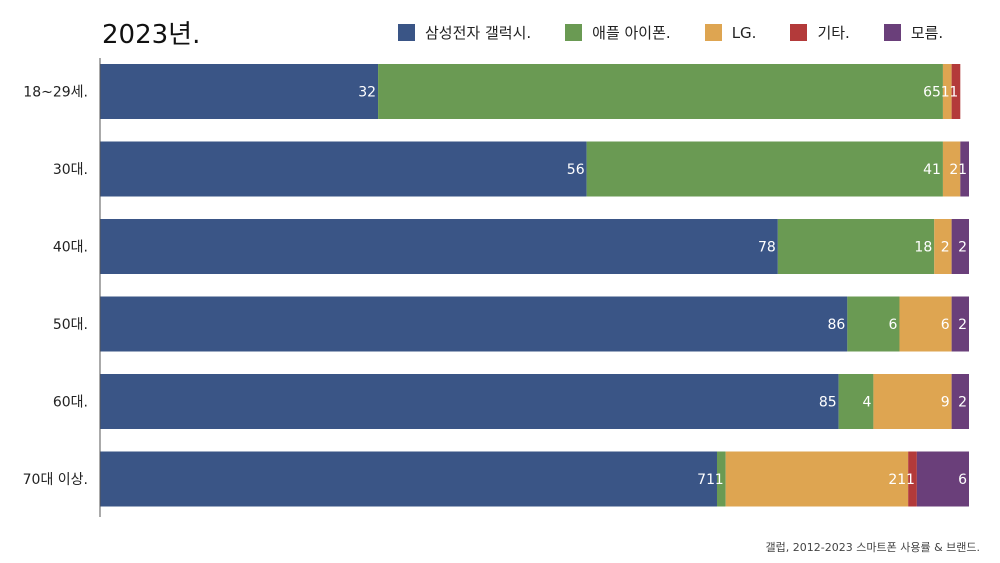 The image size is (1000, 563). Describe the element at coordinates (70, 248) in the screenshot. I see `category-label: 40대.` at that location.